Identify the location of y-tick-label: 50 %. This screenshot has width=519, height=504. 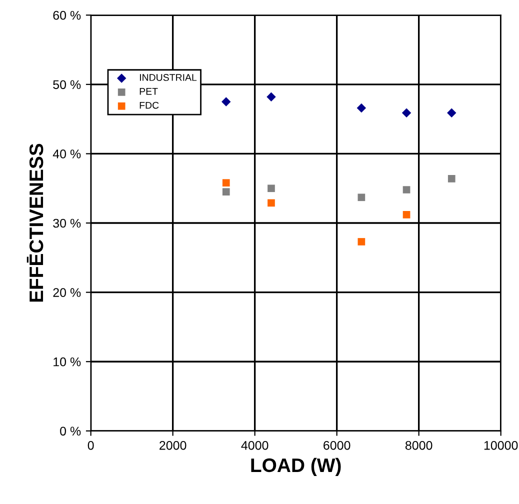
(67, 85).